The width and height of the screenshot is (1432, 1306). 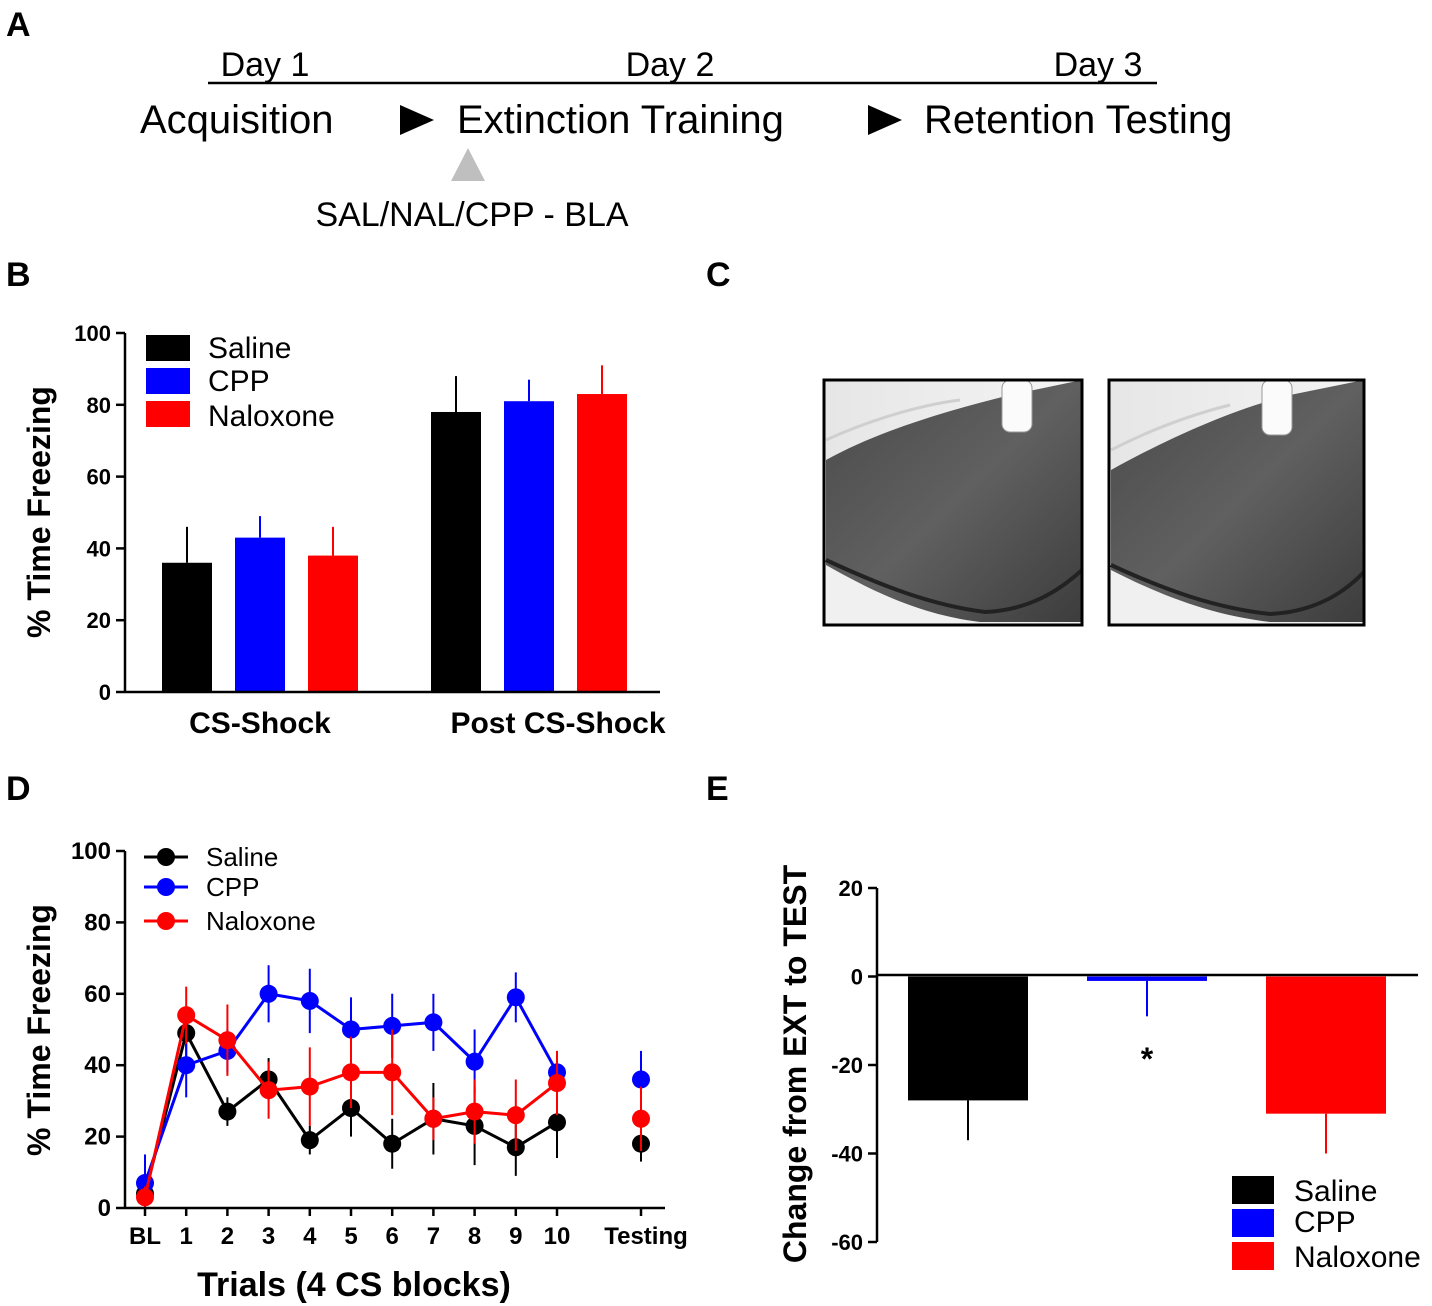 I want to click on panel-b-ytick-label: 80, so click(x=99, y=405).